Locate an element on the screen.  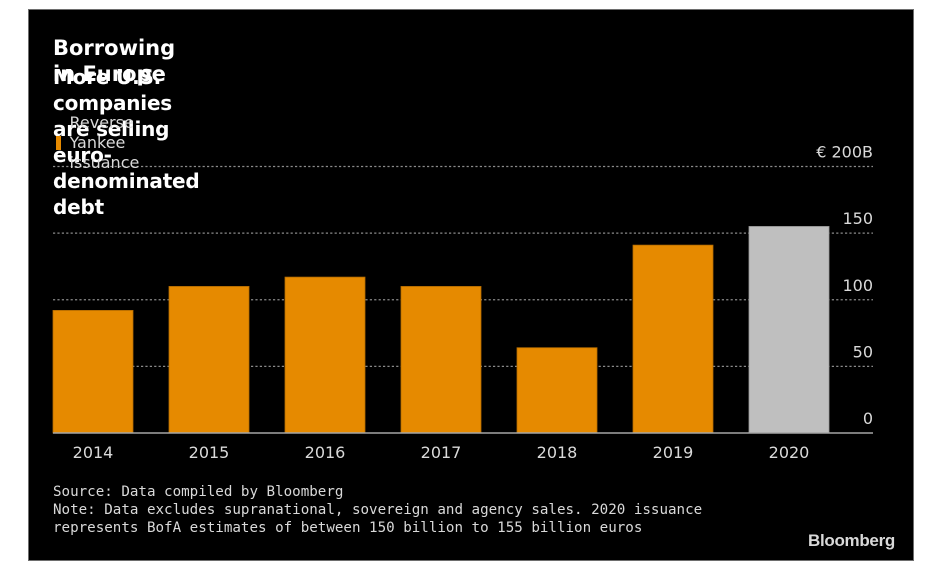
y-tick-label-100: 100 is located at coordinates (857, 285).